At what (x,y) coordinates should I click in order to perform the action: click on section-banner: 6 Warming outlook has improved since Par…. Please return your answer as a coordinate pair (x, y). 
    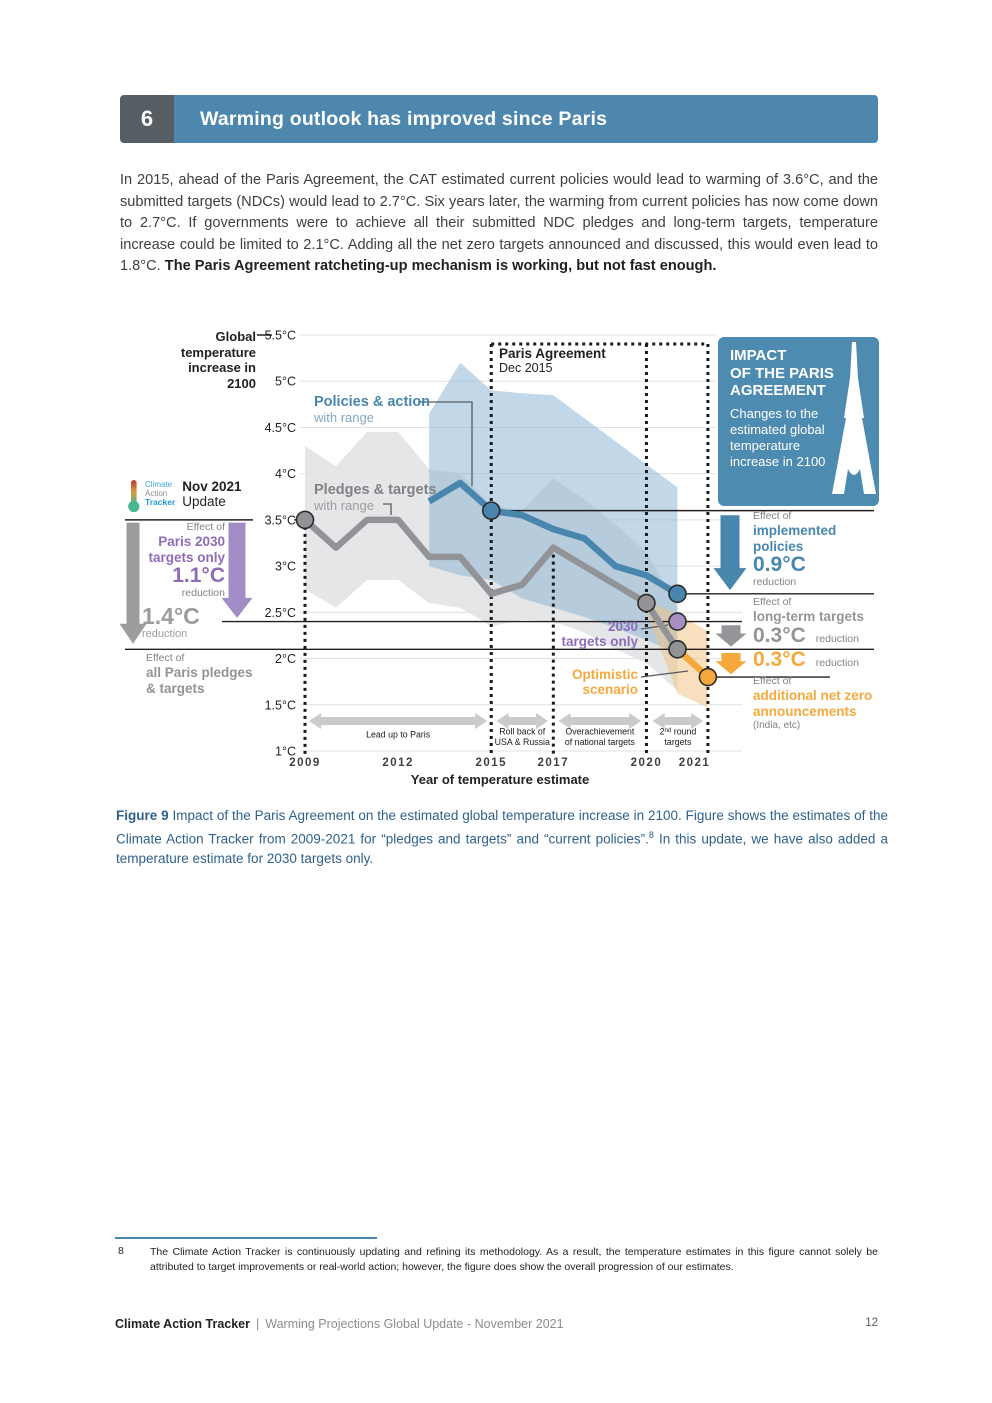
    Looking at the image, I should click on (499, 119).